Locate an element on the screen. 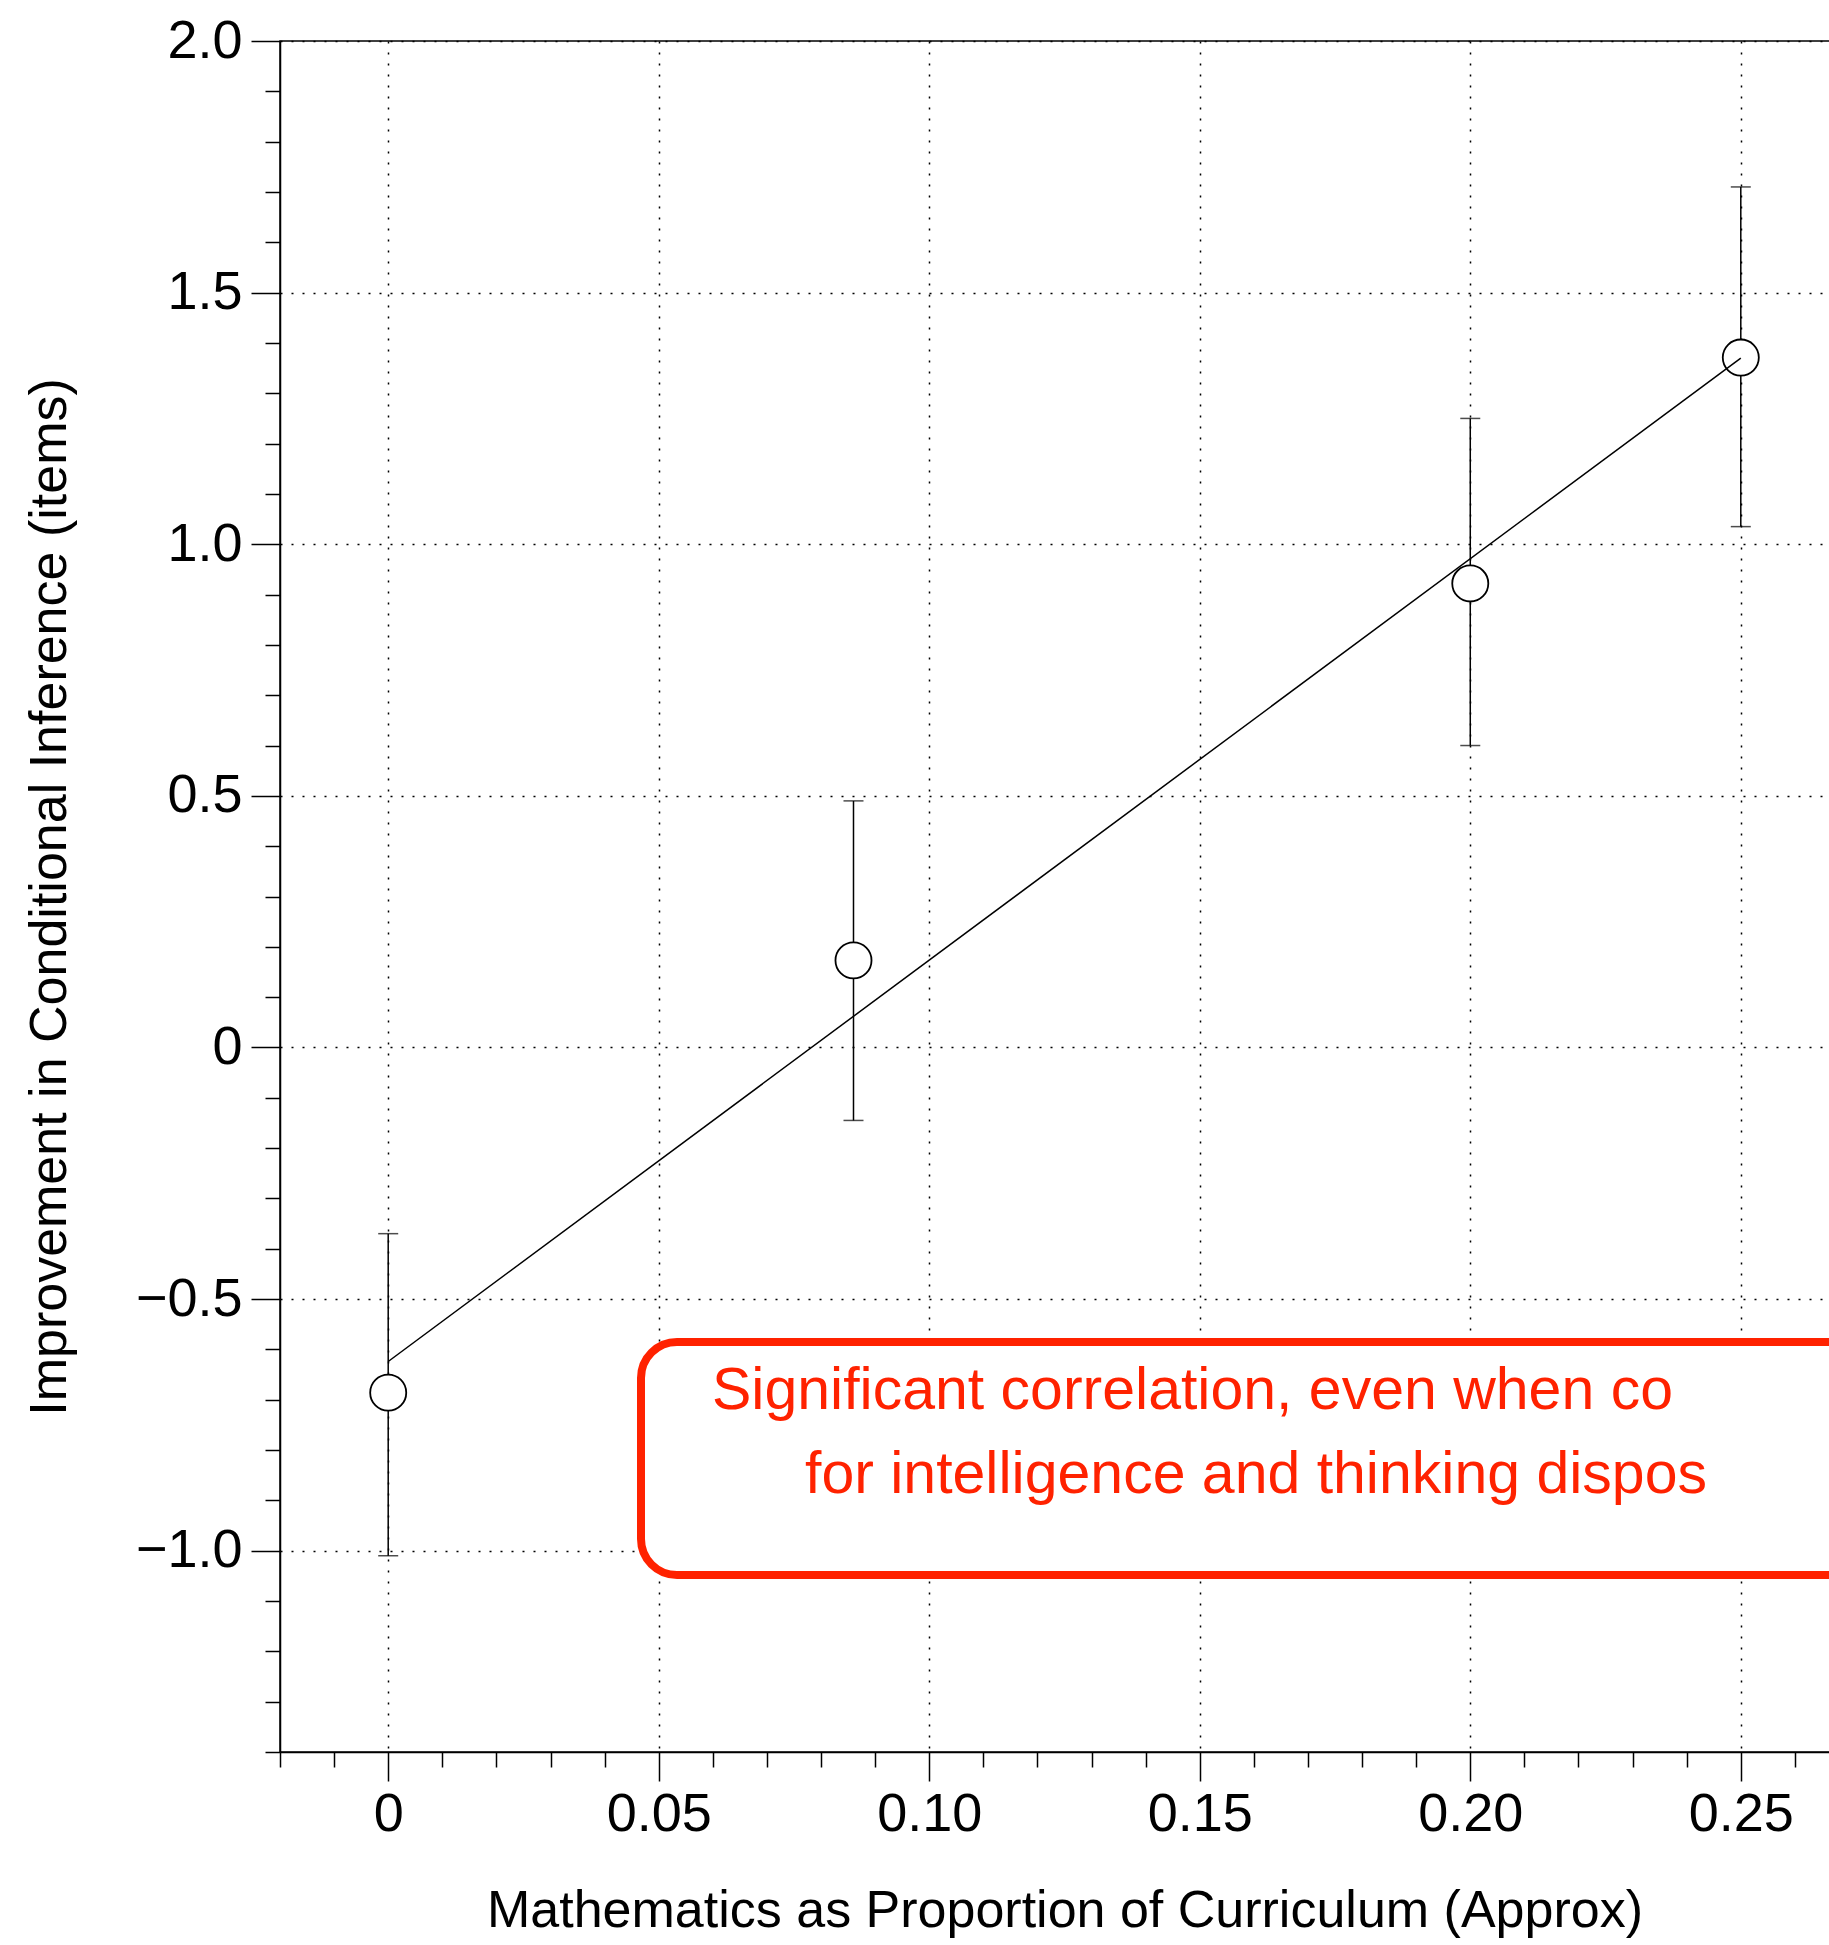 The height and width of the screenshot is (1945, 1829). x-axis-title: Mathematics as Proportion of Curriculum (Approx) is located at coordinates (1065, 1908).